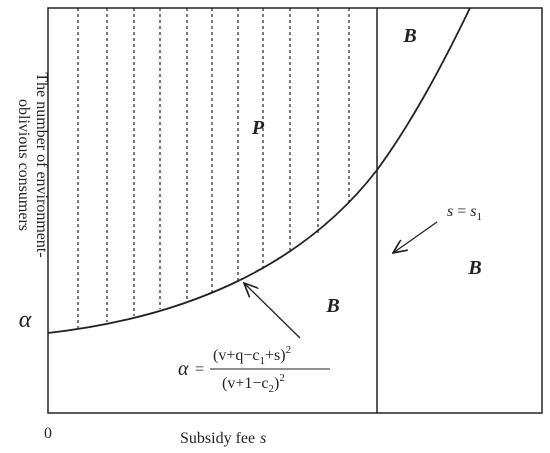  I want to click on text-part: (v+q−c, so click(236, 355).